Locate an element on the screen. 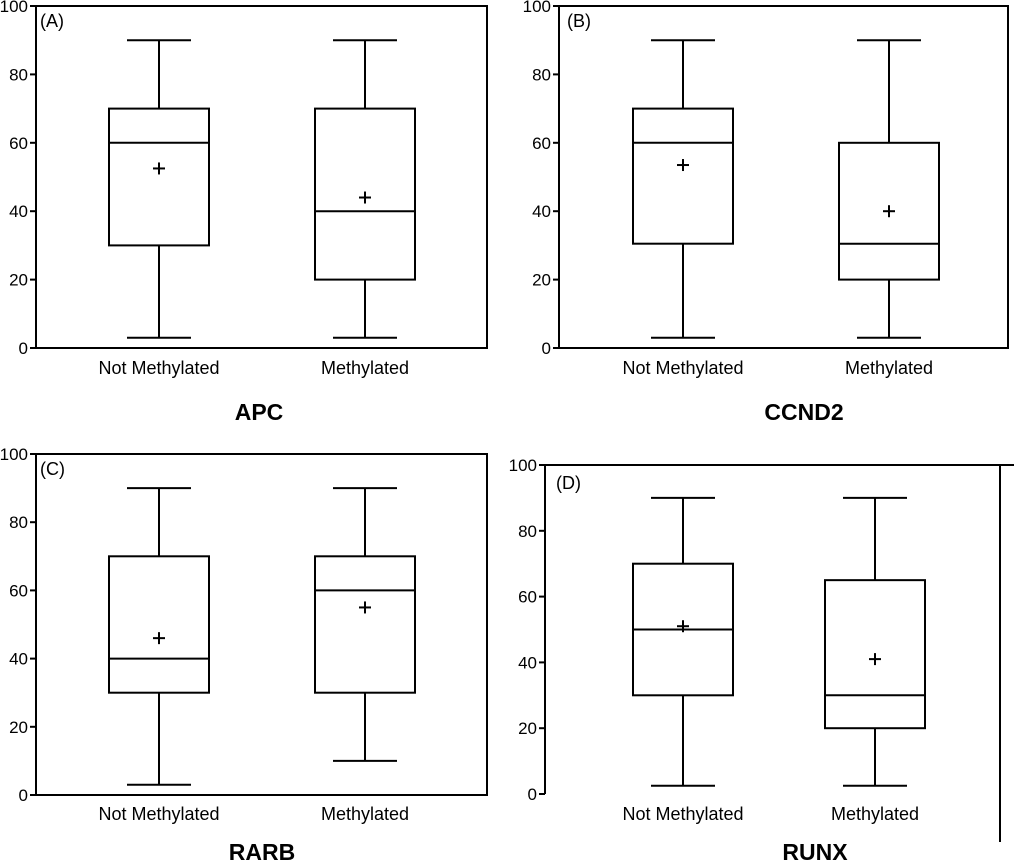 The height and width of the screenshot is (864, 1014). chart-title: RARB is located at coordinates (262, 851).